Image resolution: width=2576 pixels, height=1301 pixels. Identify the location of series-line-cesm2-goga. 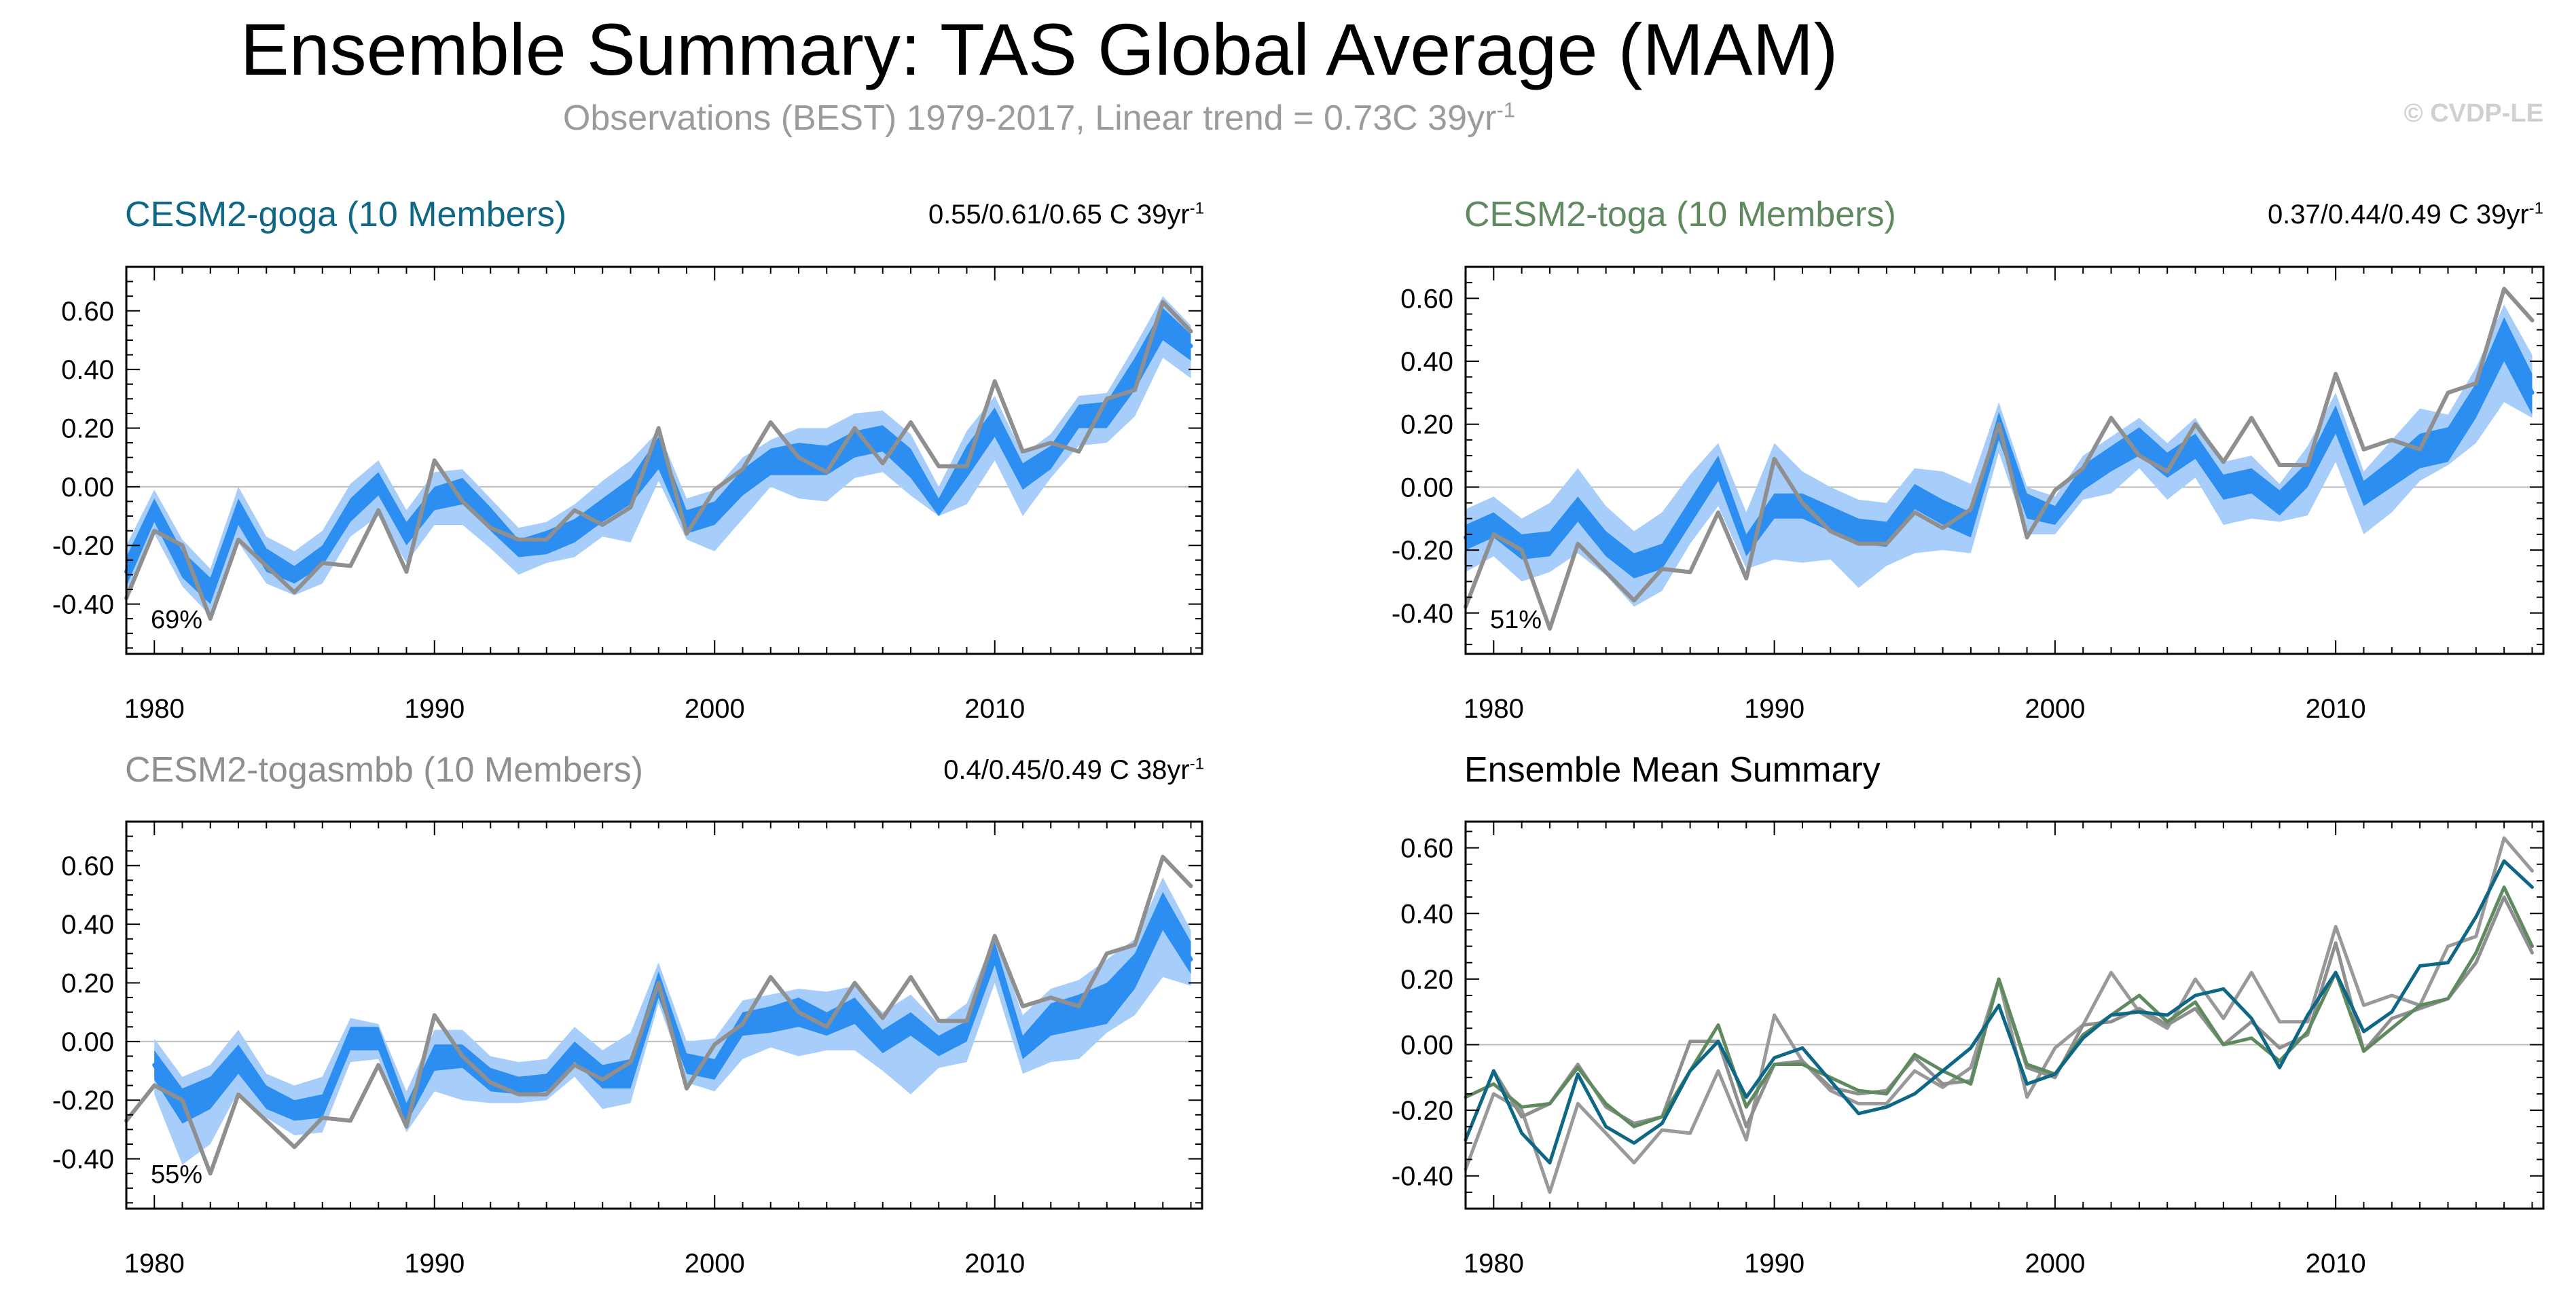
(1999, 1012).